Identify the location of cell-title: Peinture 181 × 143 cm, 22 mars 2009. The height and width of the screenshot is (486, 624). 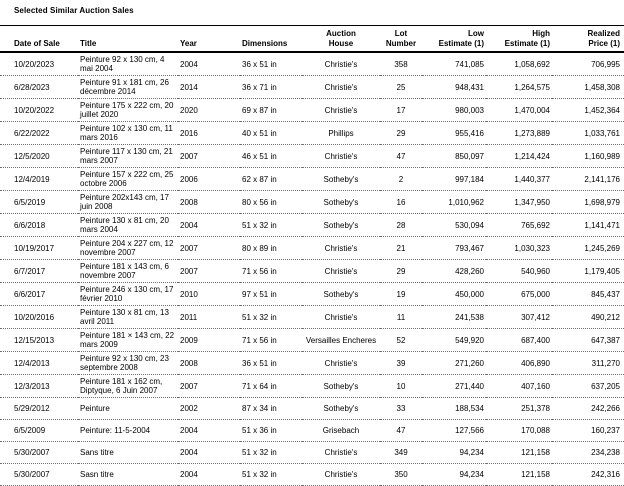
(128, 340).